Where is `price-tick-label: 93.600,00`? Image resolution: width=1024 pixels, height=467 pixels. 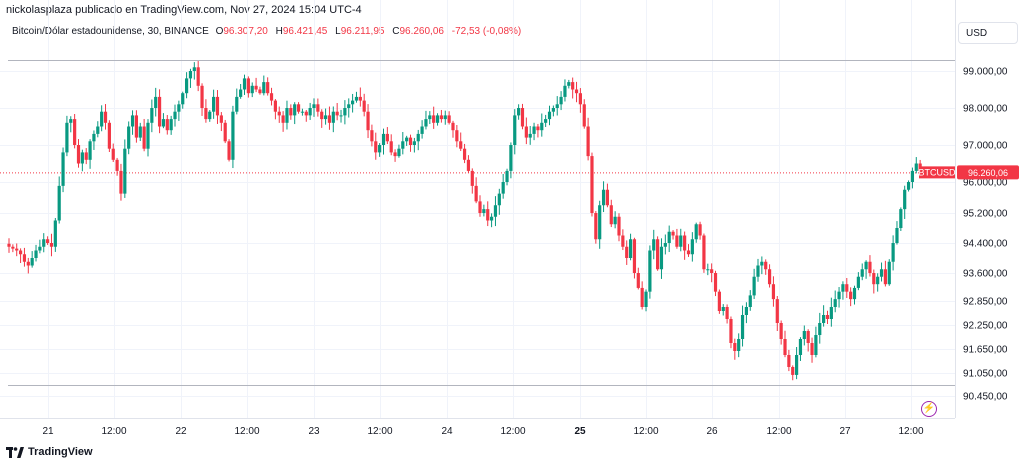
price-tick-label: 93.600,00 is located at coordinates (985, 274).